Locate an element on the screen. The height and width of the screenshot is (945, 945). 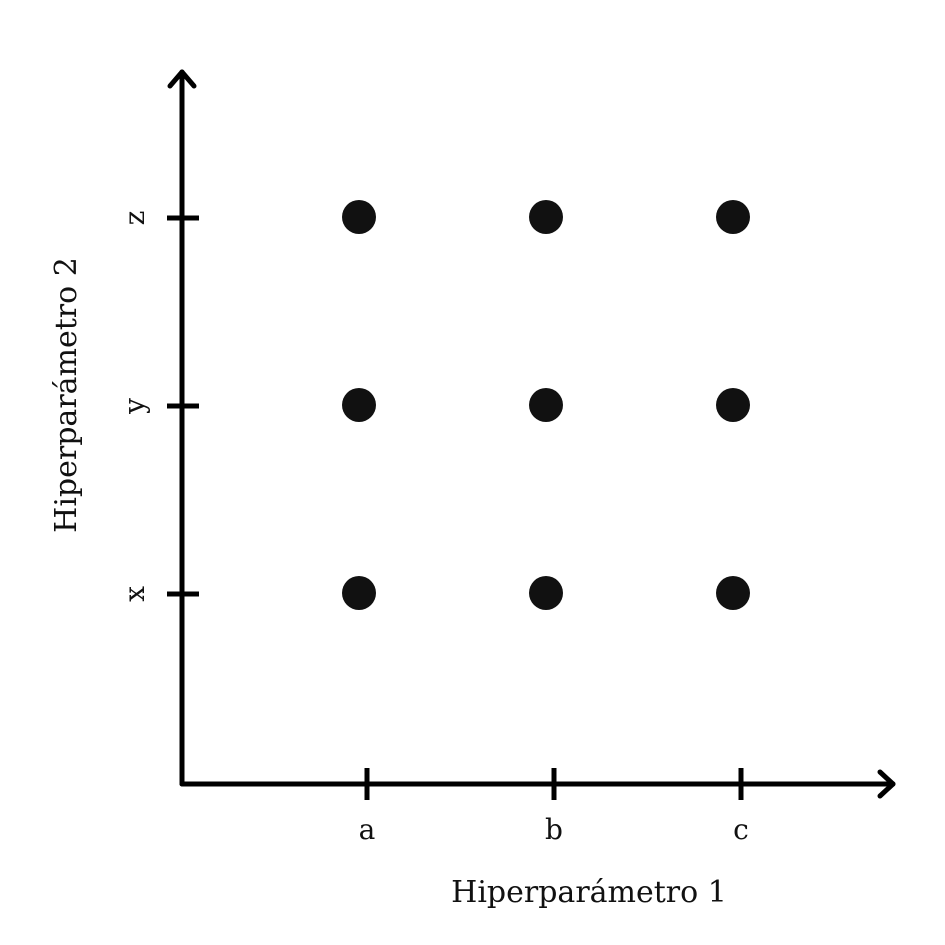
point-c-z is located at coordinates (733, 217).